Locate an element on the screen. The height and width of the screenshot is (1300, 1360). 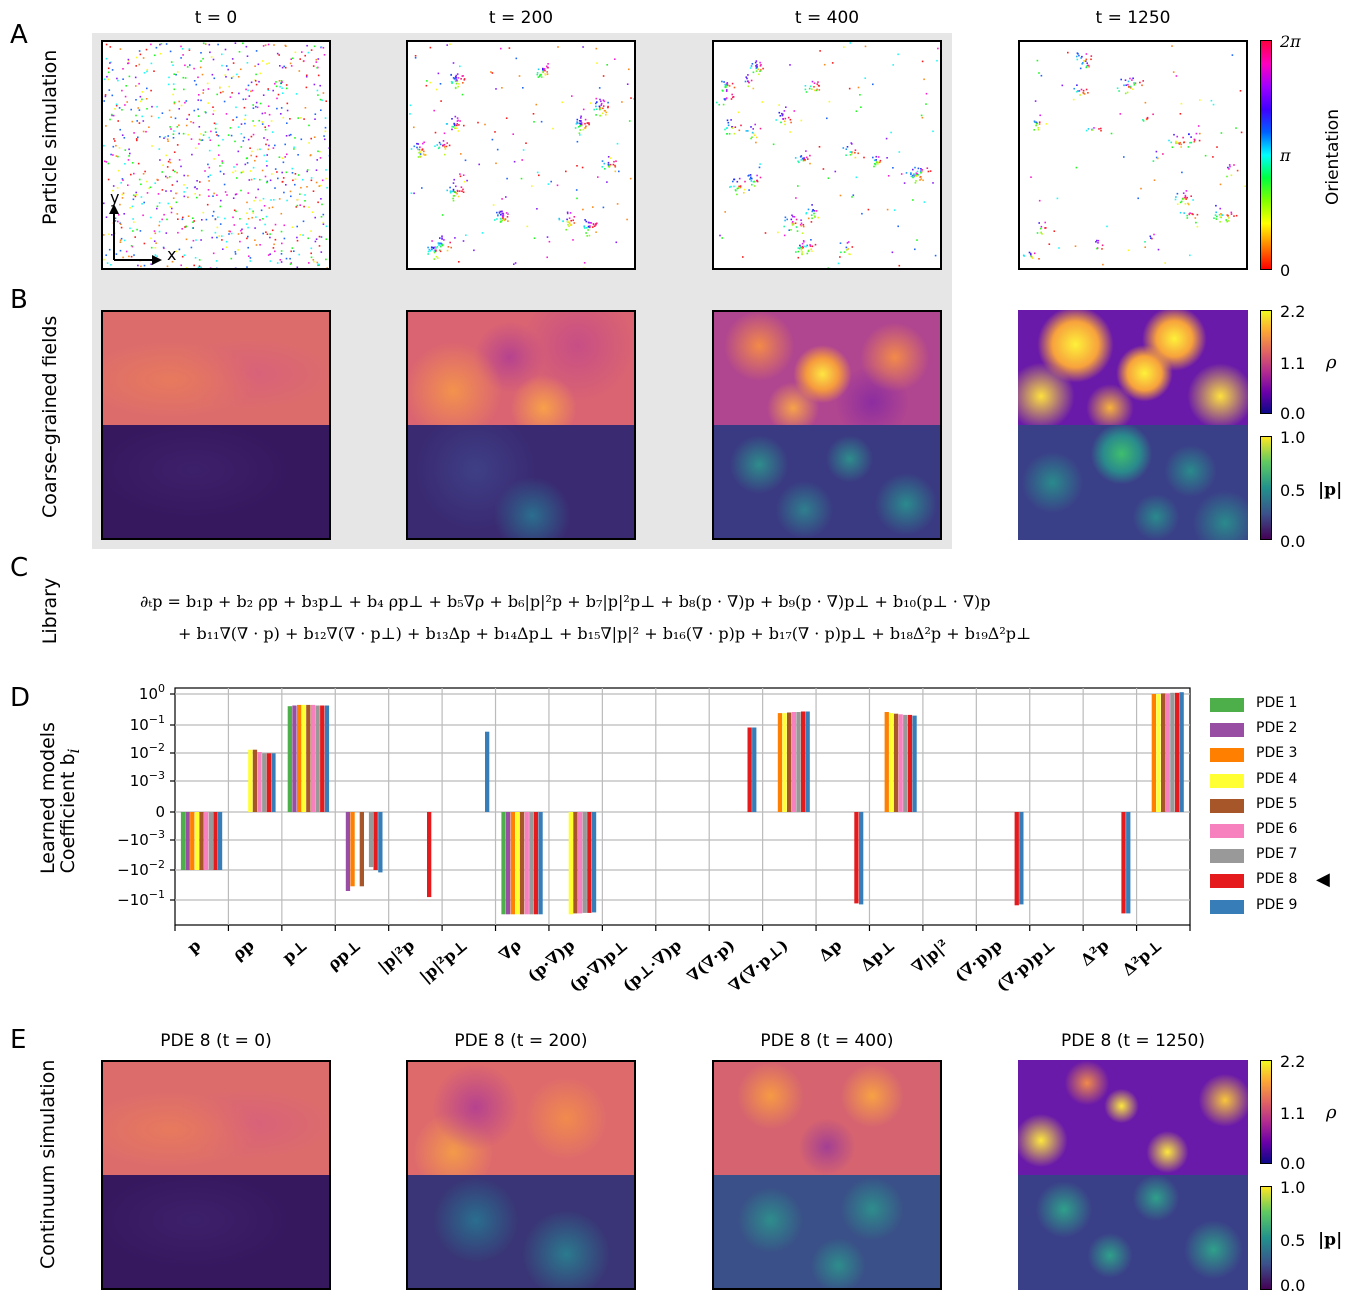
x-category-label: Δp is located at coordinates (830, 951).